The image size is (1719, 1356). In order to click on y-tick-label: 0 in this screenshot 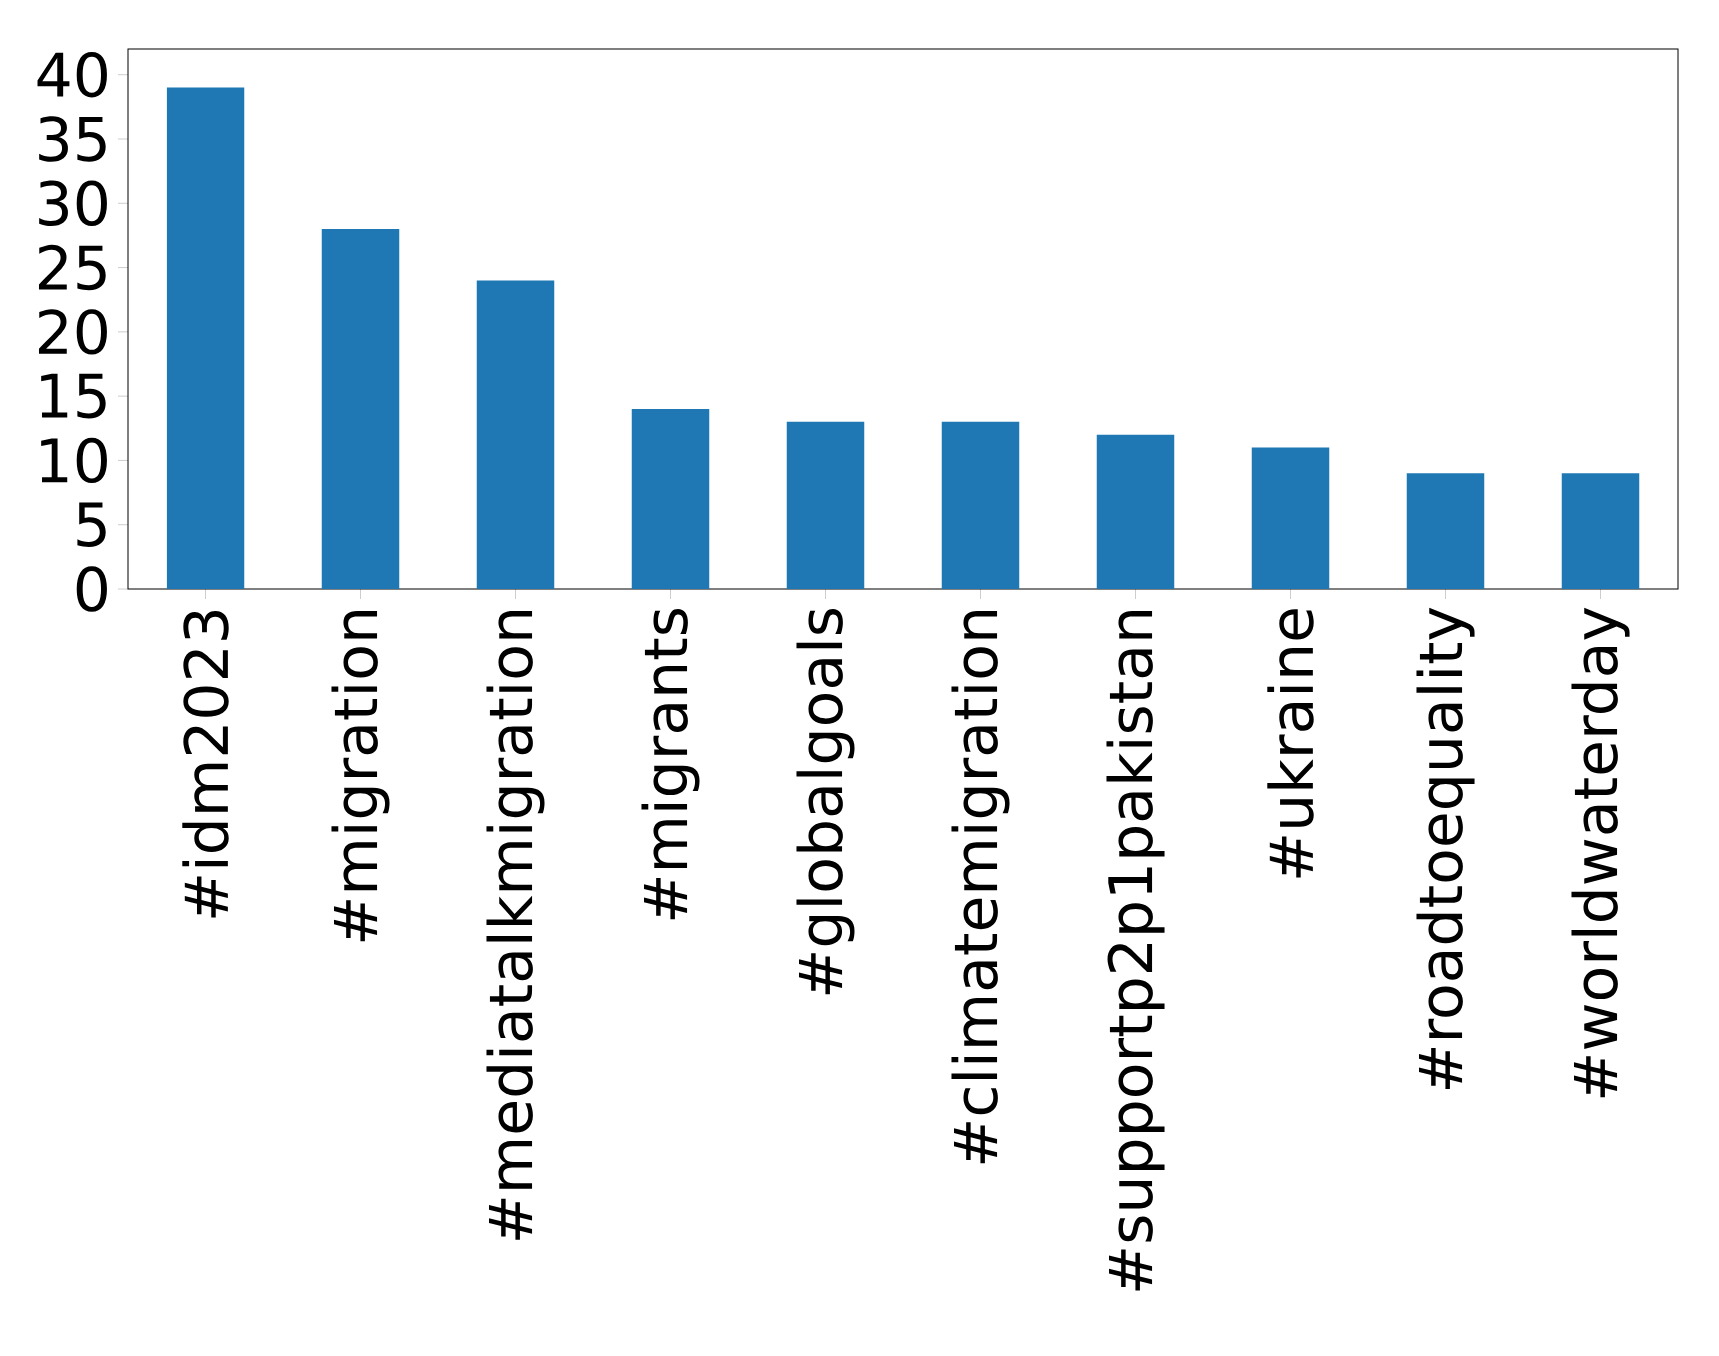, I will do `click(91, 589)`.